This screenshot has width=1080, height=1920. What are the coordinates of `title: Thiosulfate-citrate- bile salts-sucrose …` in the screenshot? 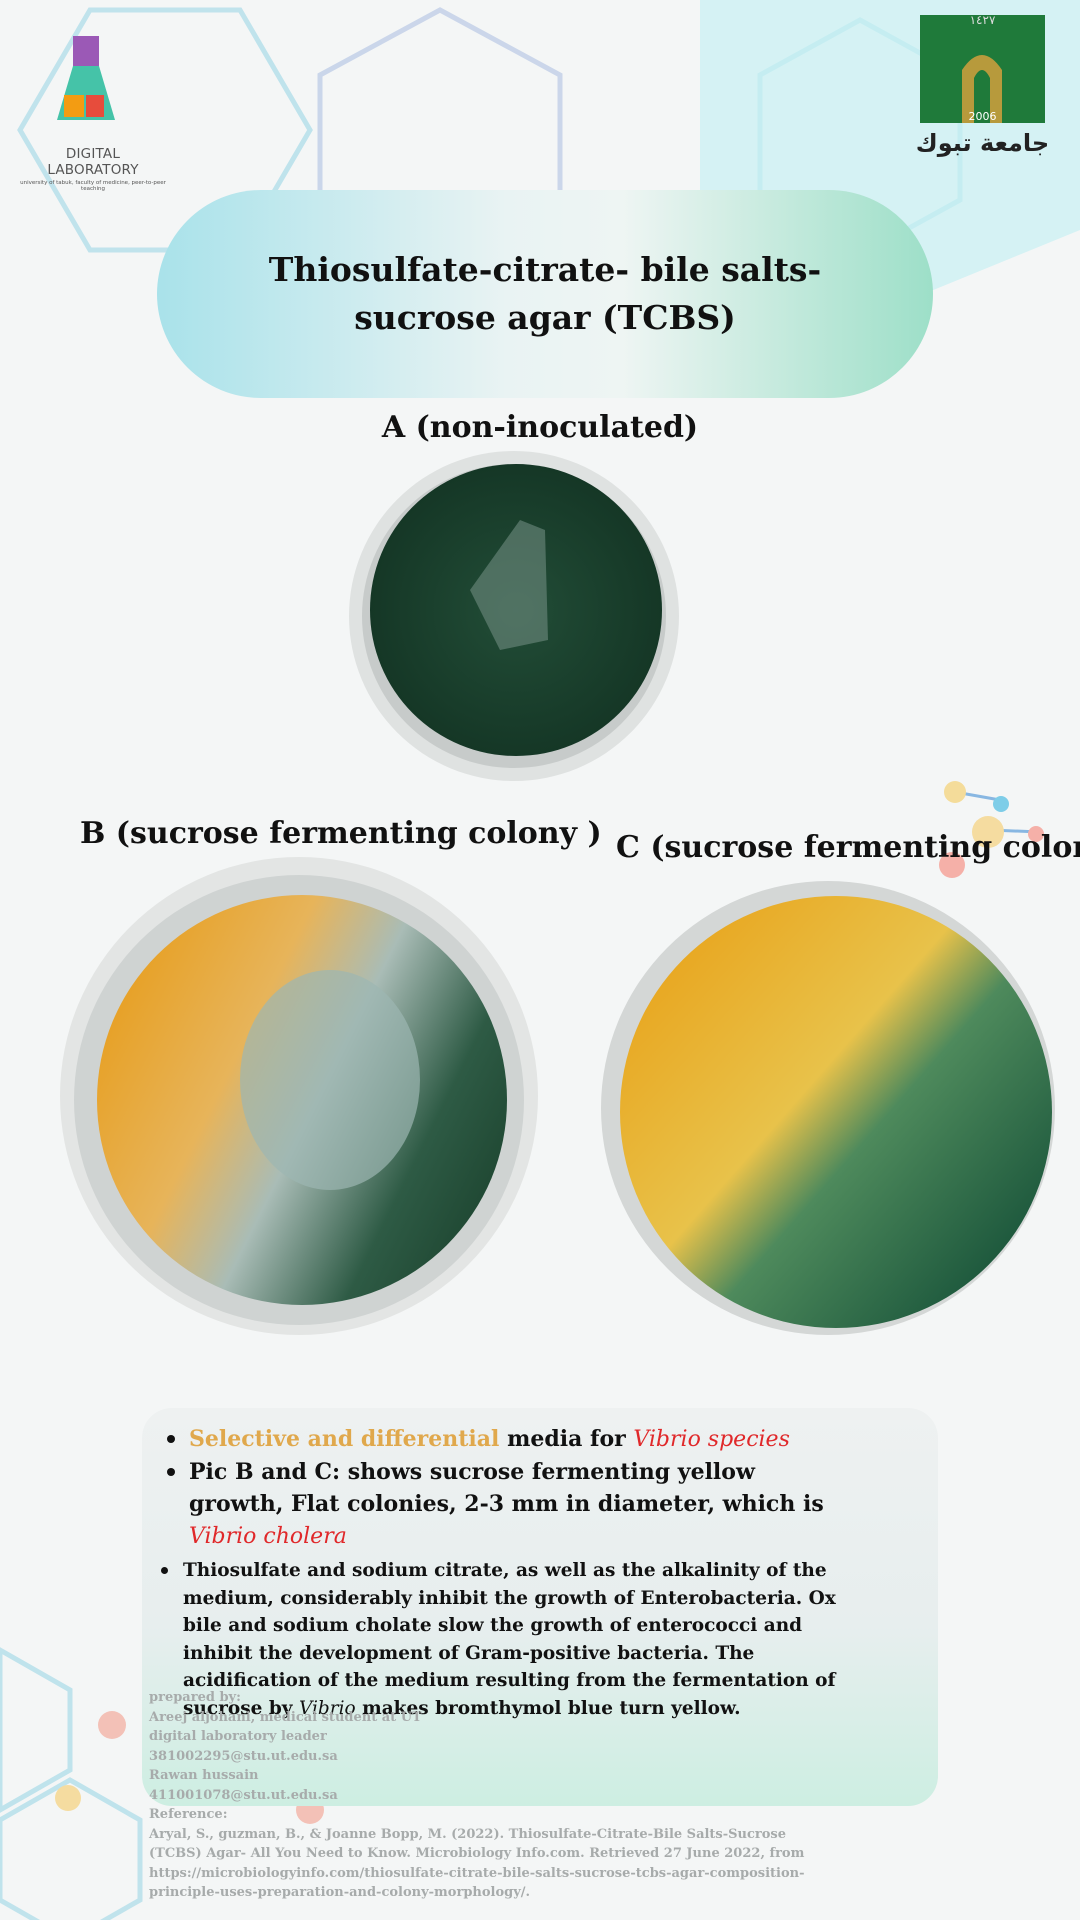 It's located at (545, 294).